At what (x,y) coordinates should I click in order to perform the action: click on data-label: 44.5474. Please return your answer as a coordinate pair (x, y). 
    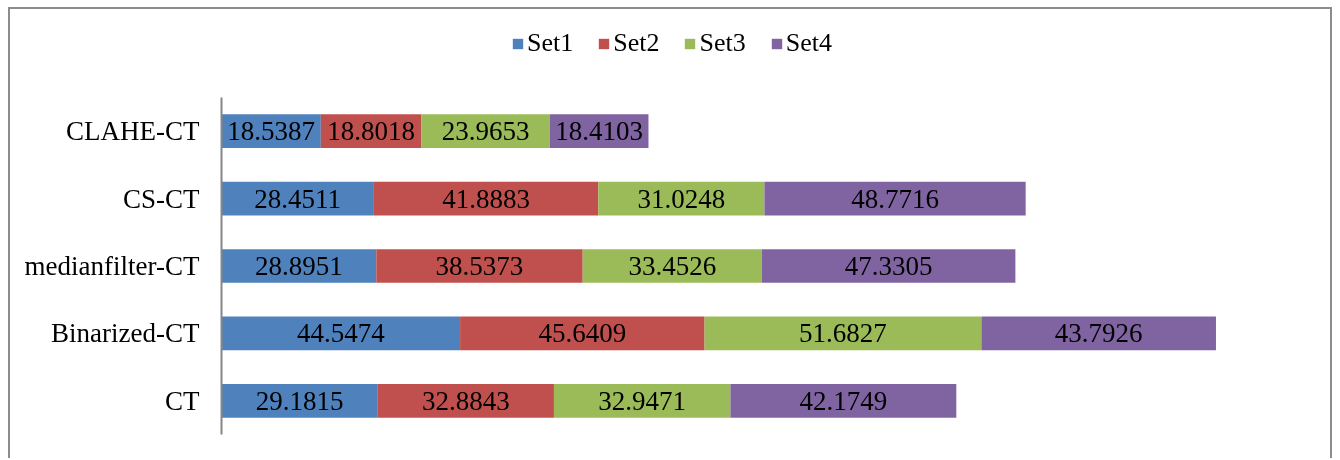
    Looking at the image, I should click on (341, 333).